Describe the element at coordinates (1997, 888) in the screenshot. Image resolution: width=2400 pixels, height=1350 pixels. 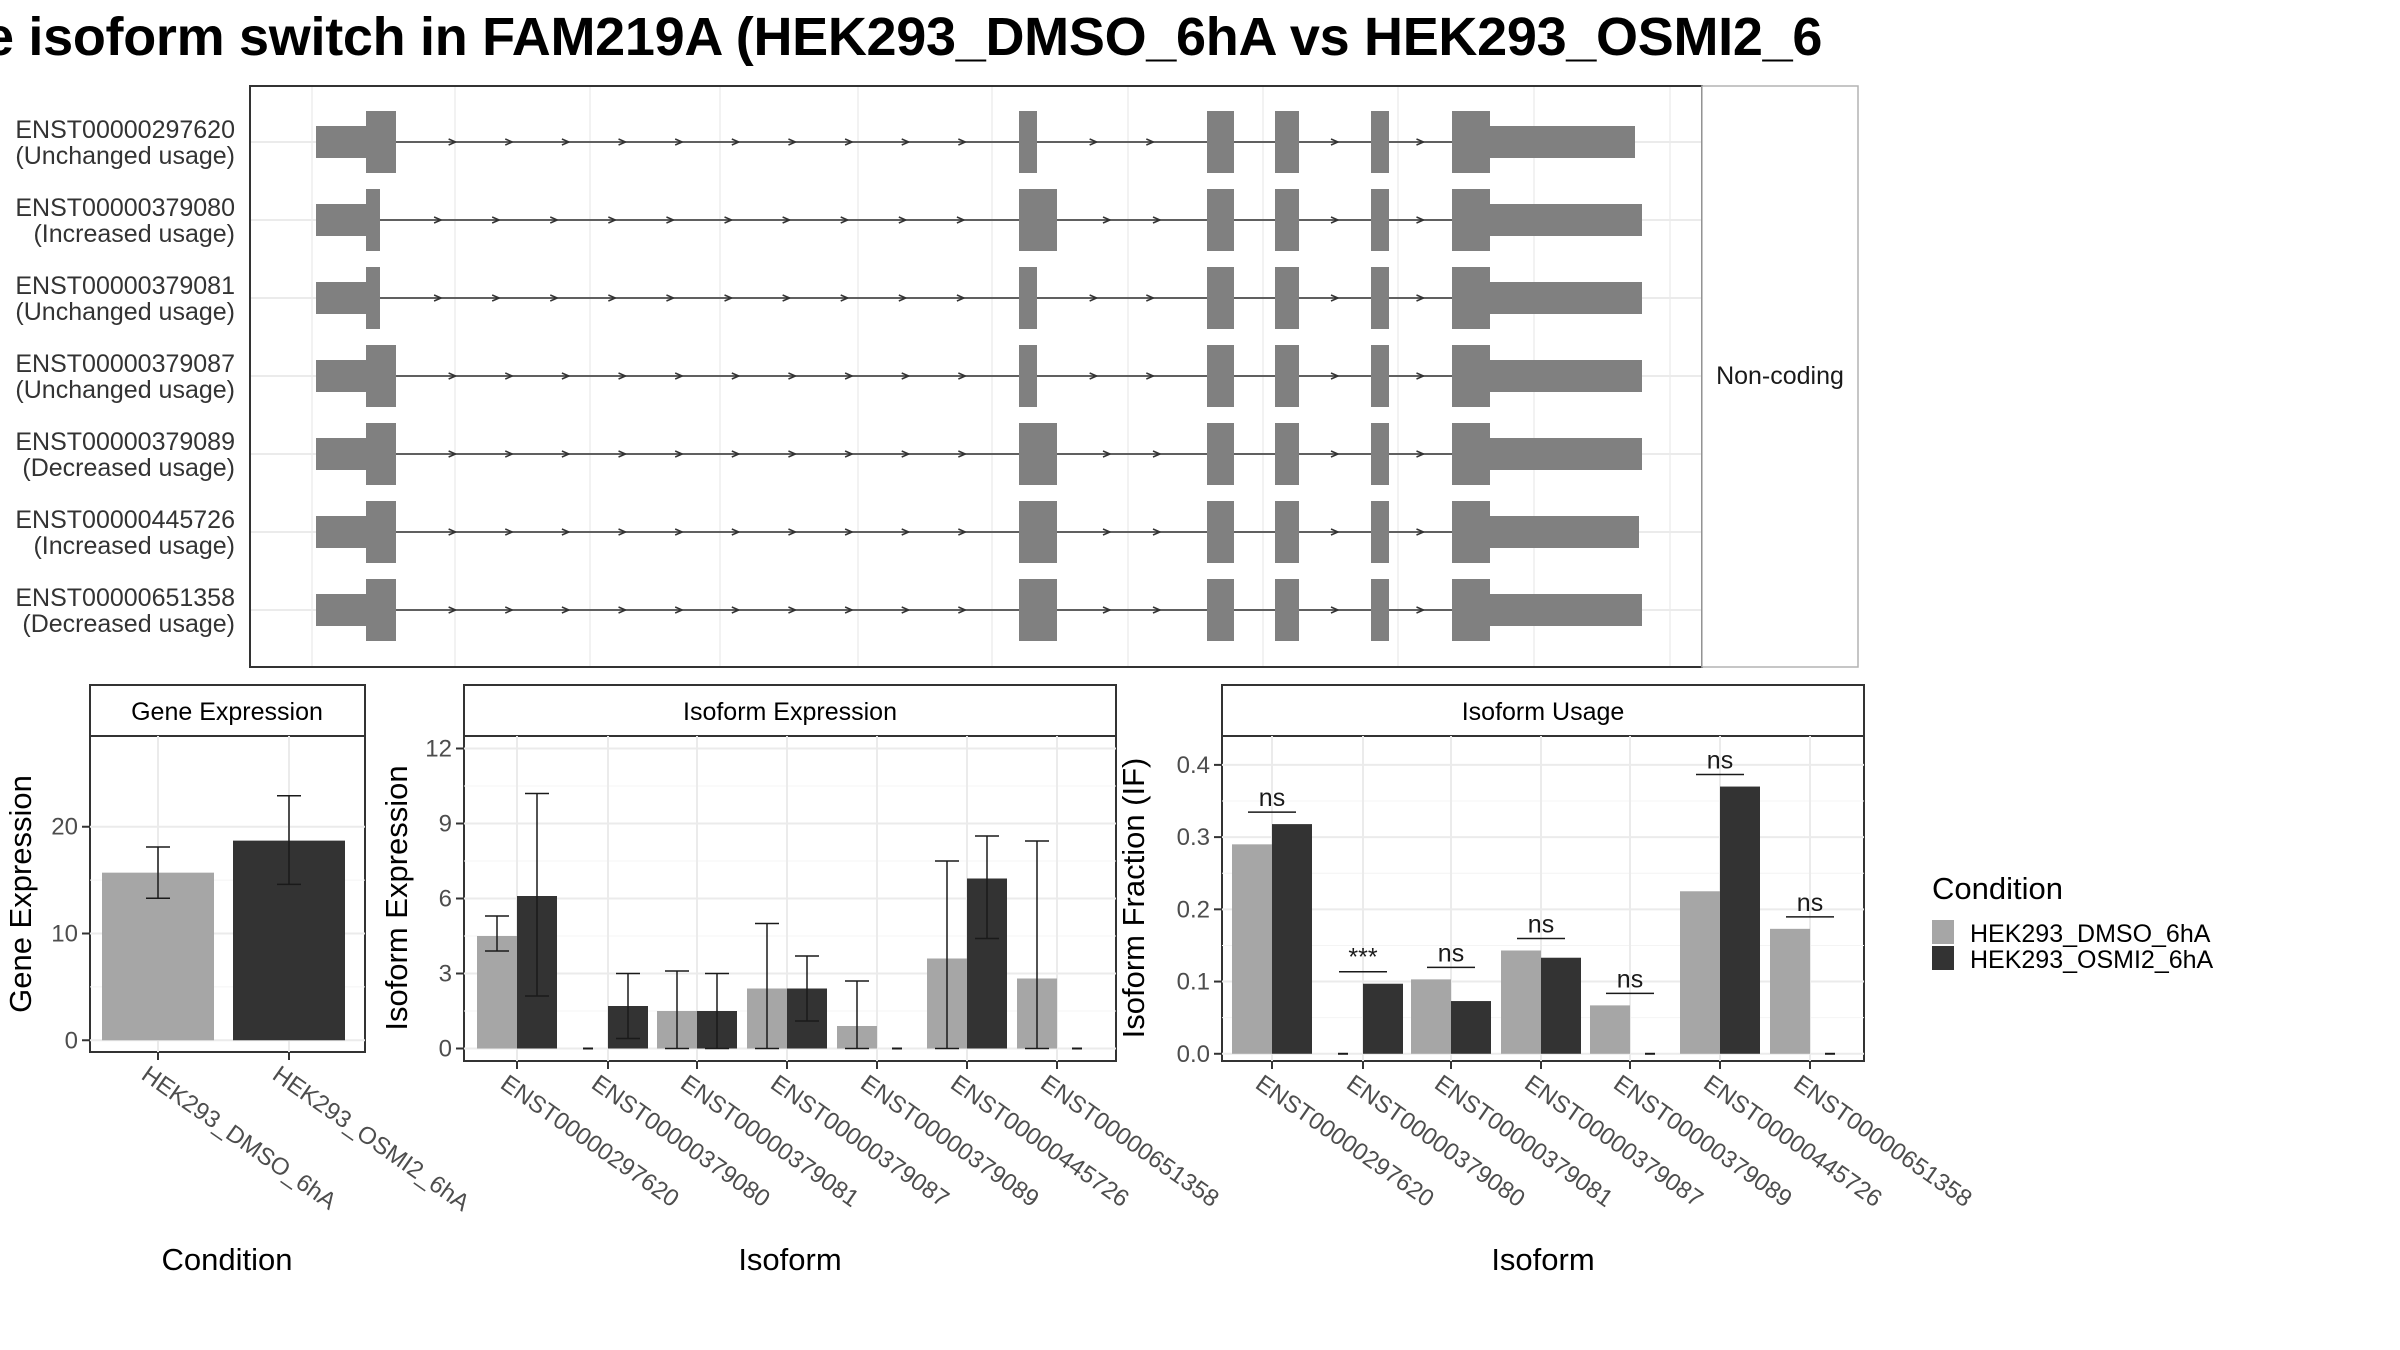
I see `legend-title: Condition` at that location.